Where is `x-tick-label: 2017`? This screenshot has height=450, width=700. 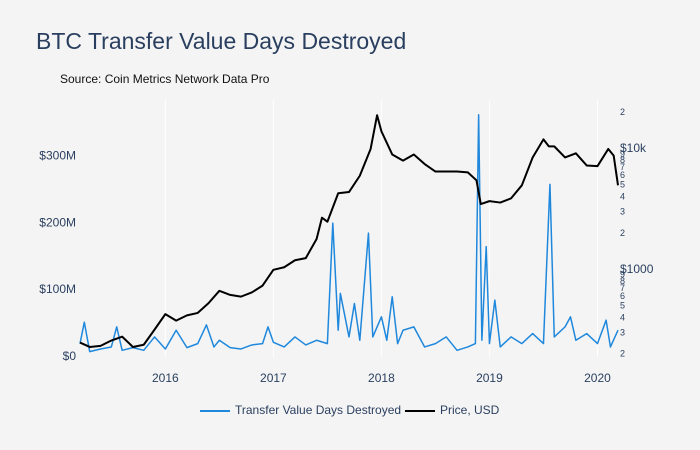
x-tick-label: 2017 is located at coordinates (273, 378).